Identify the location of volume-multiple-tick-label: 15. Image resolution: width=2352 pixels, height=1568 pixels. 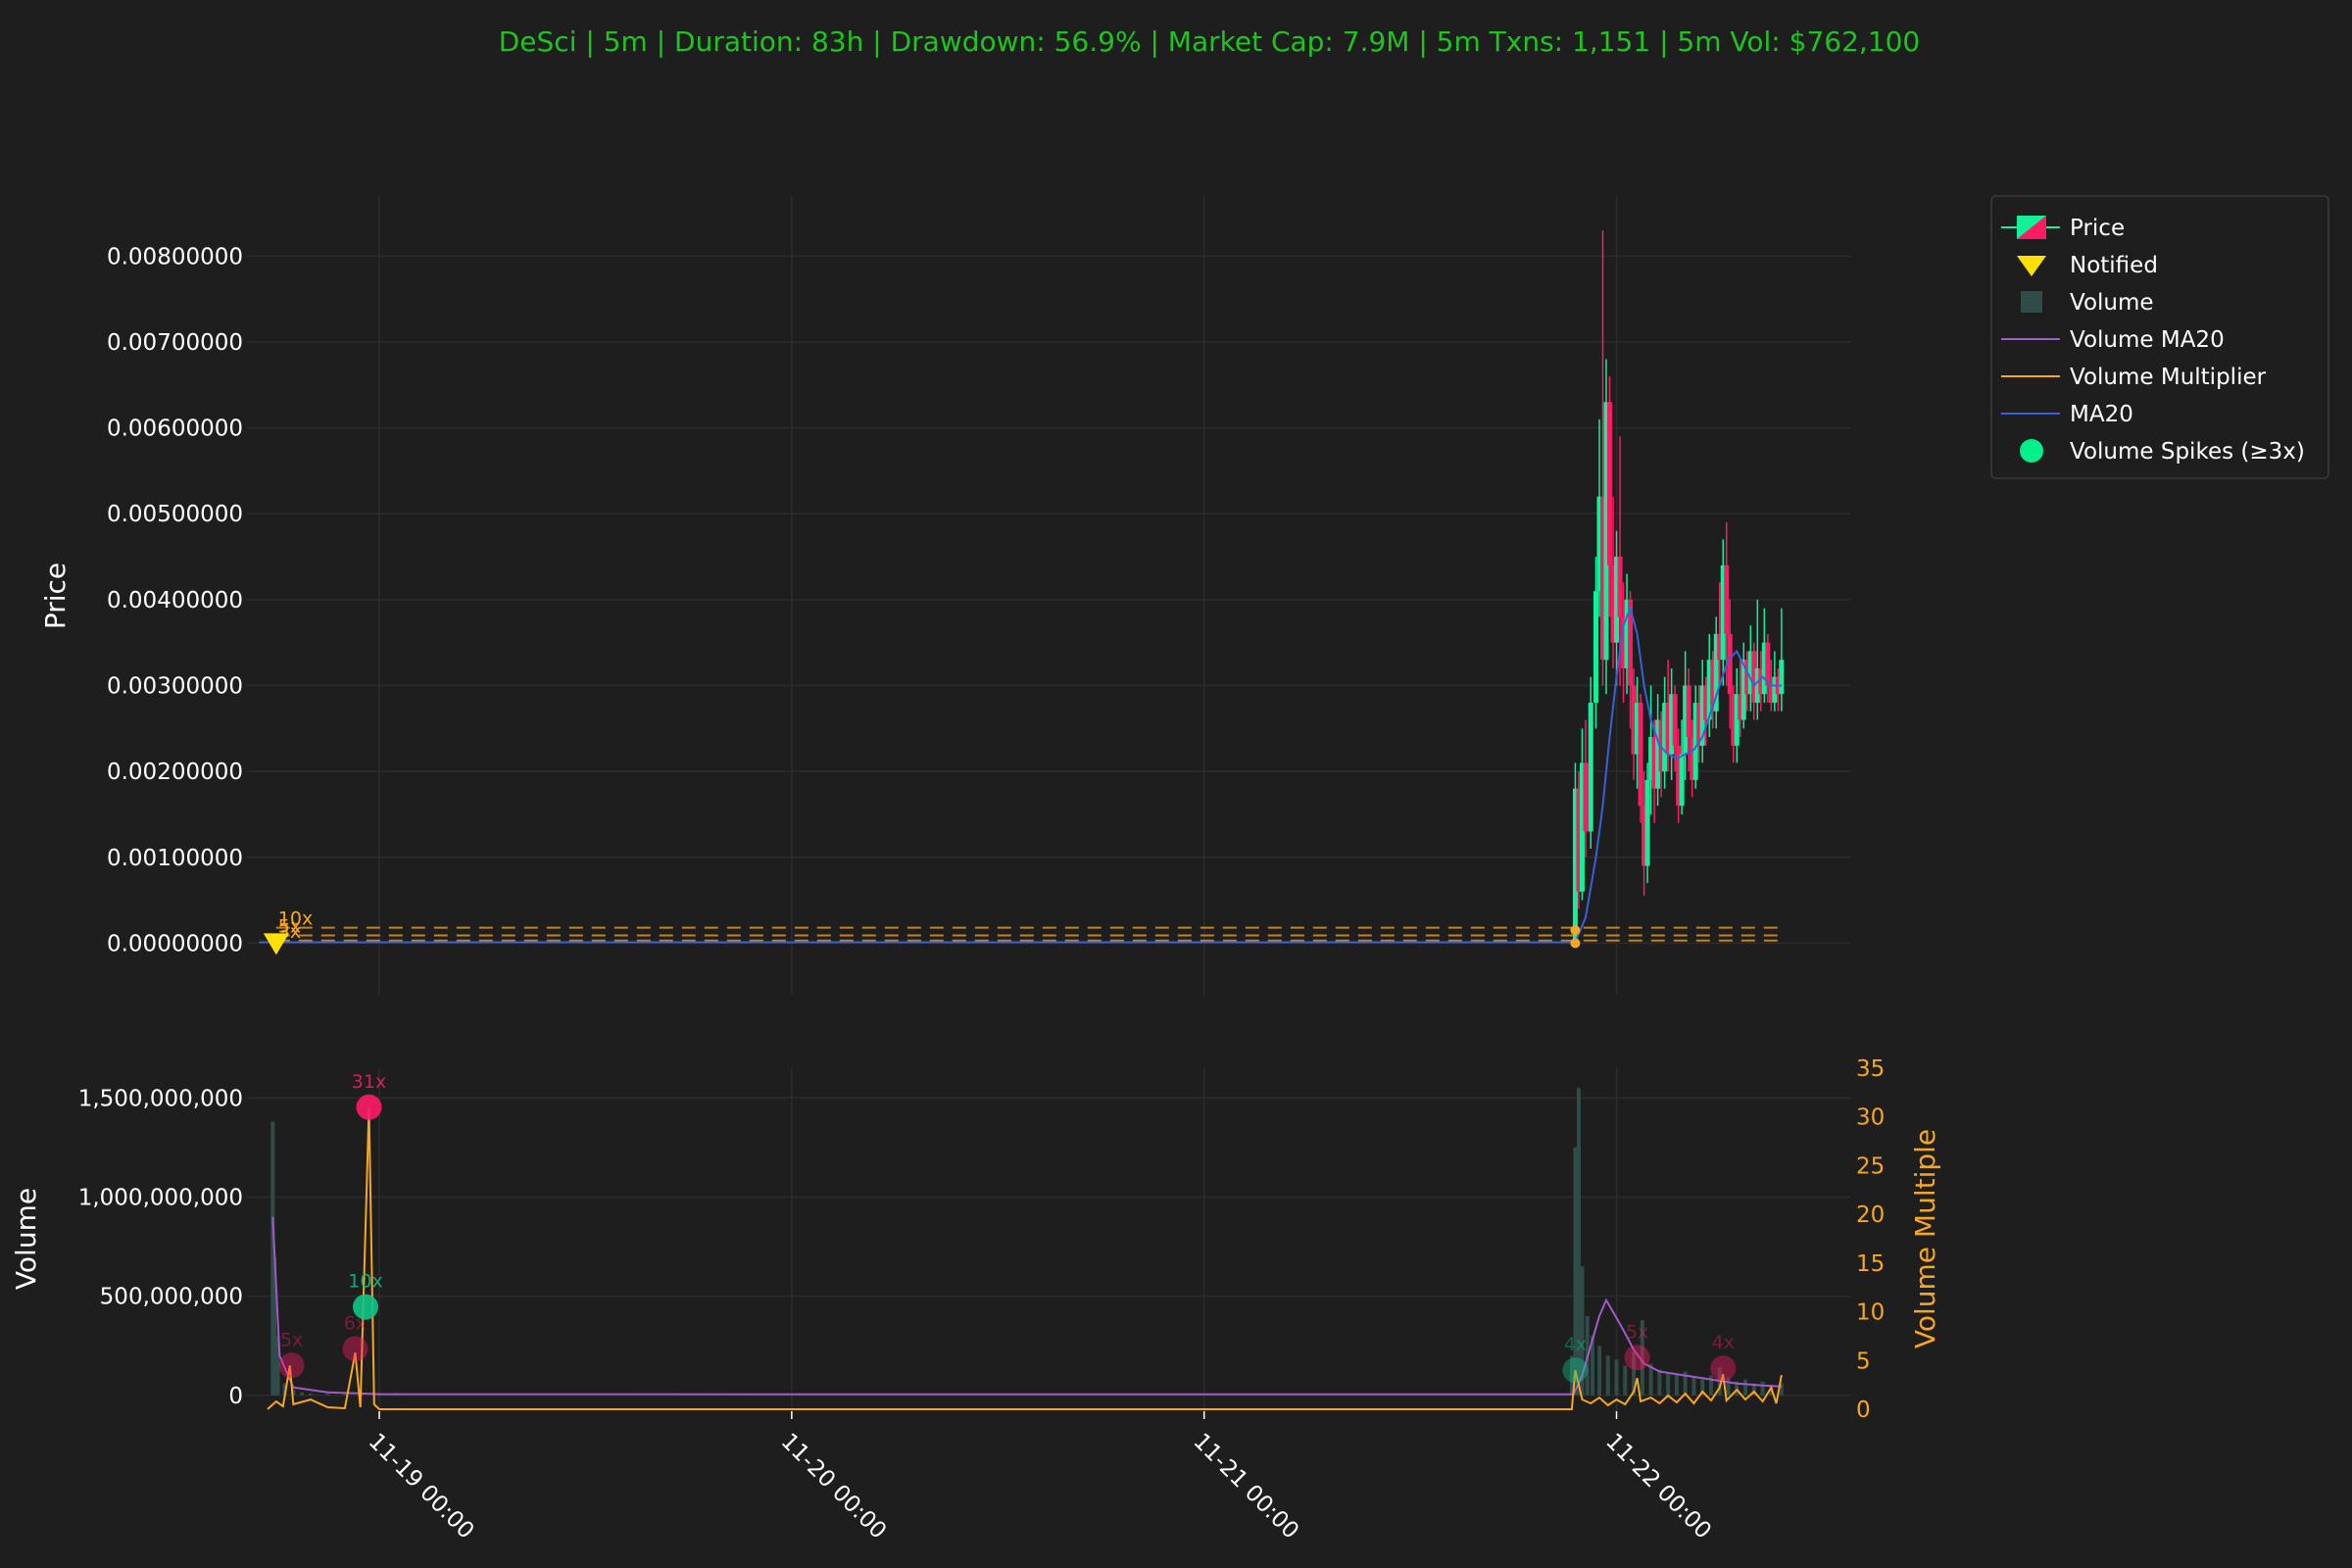
(1870, 1264).